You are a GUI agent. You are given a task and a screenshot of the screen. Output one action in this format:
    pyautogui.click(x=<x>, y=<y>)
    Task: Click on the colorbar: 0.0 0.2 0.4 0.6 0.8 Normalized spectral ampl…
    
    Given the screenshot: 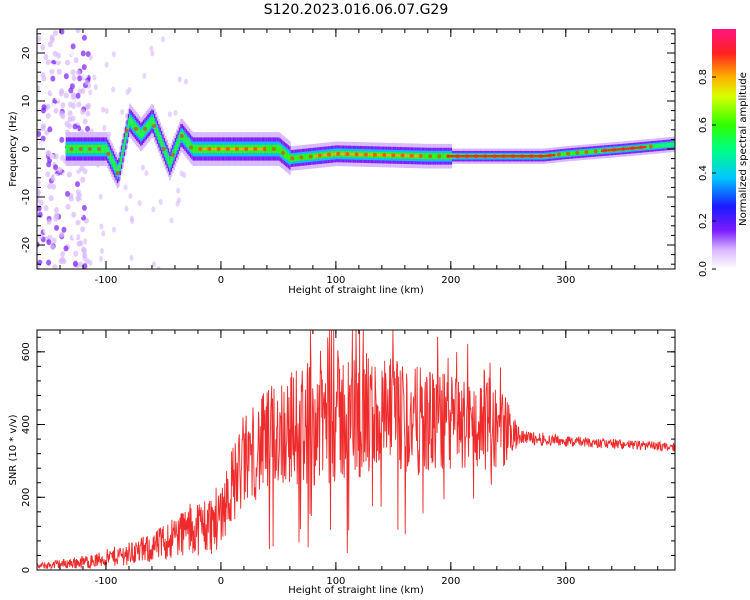 What is the action you would take?
    pyautogui.click(x=723, y=153)
    